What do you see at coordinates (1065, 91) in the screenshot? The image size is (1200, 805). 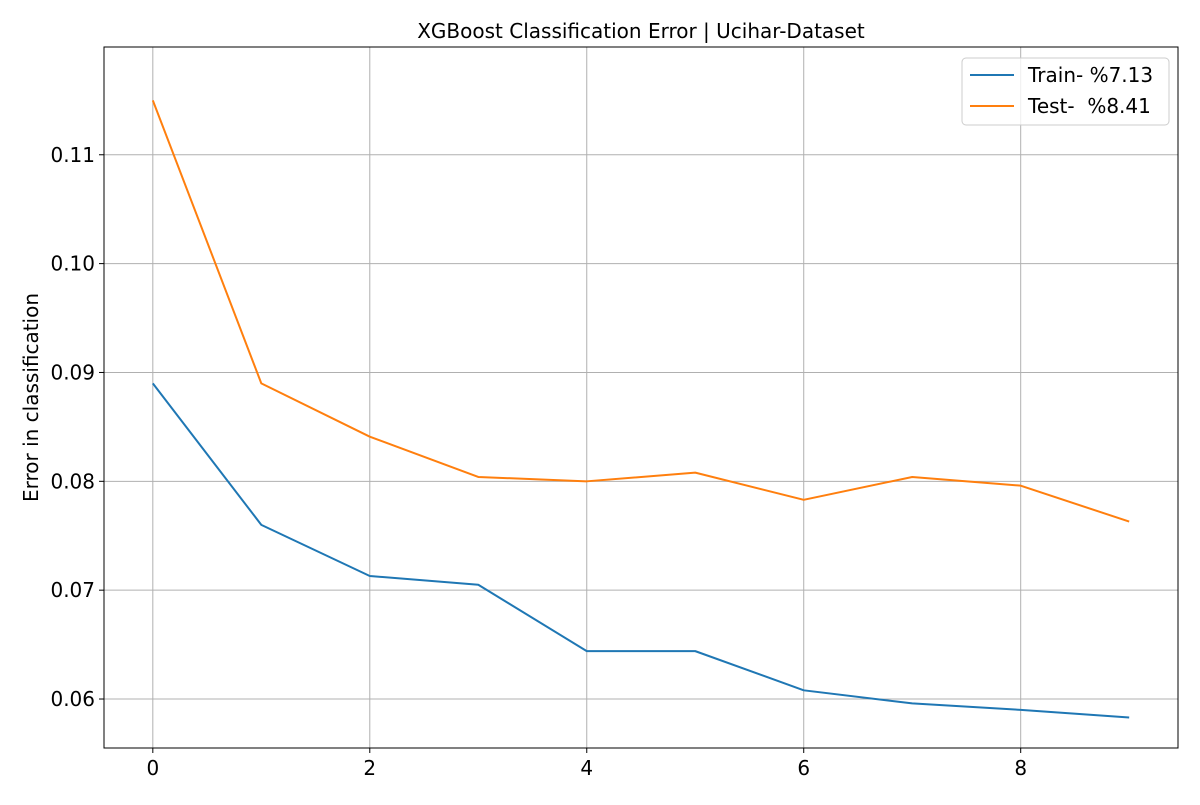 I see `legend: Train- %7.13 Test- %8.41` at bounding box center [1065, 91].